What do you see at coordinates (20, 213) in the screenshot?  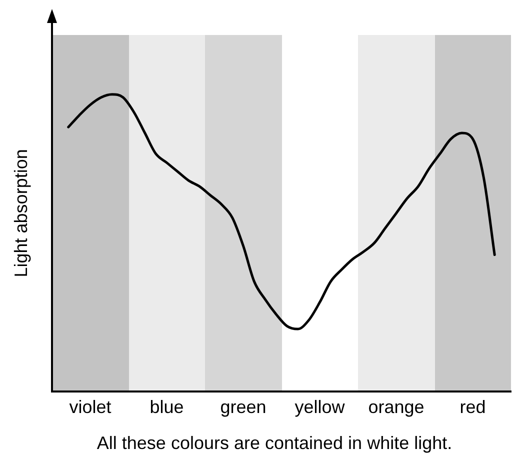 I see `y-axis-title: Light absorption` at bounding box center [20, 213].